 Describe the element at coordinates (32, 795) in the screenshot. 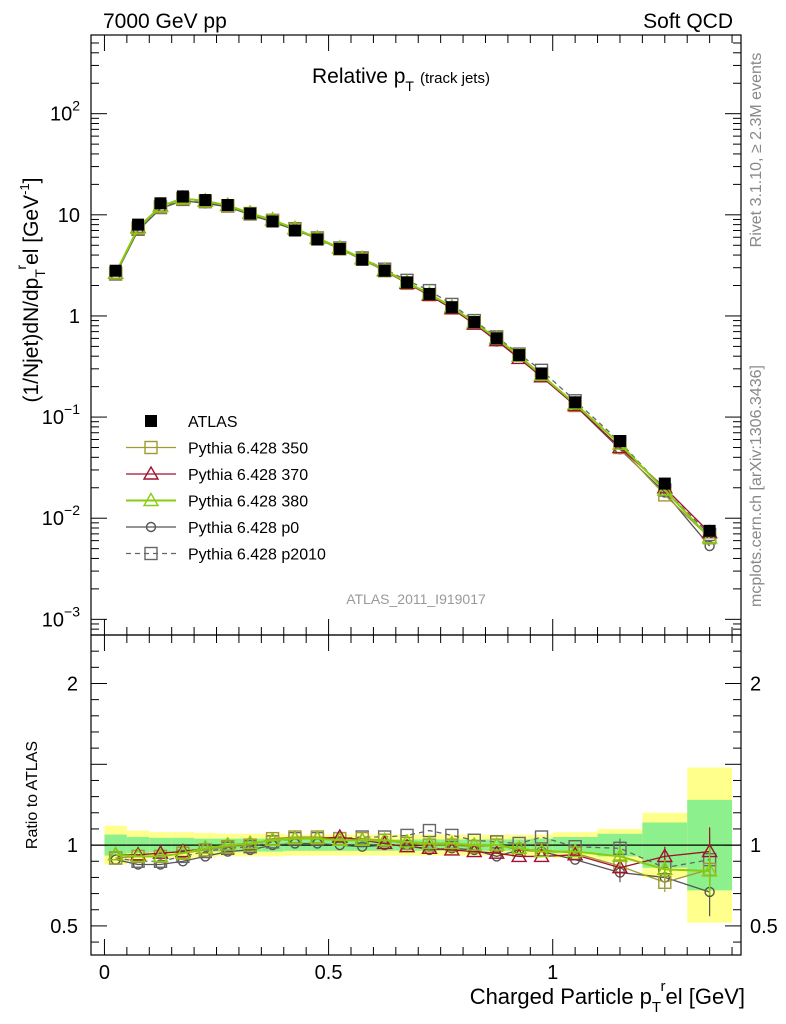

I see `ratio-y-axis-label: Ratio to ATLAS` at that location.